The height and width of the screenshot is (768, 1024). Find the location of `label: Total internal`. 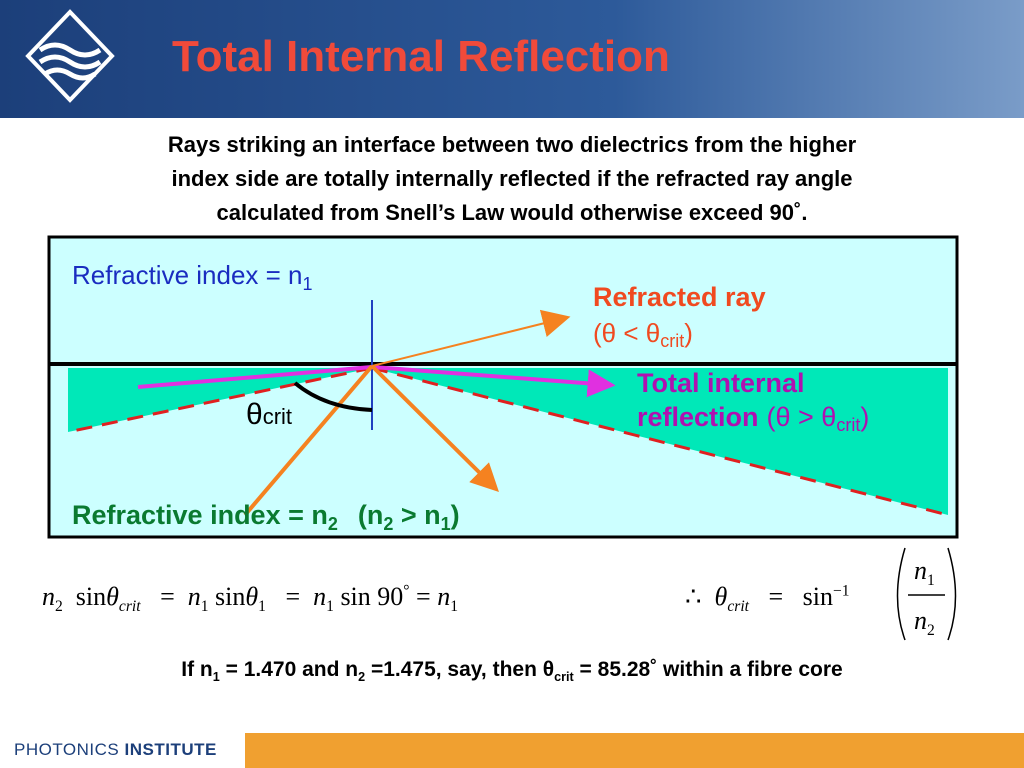

label: Total internal is located at coordinates (721, 383).